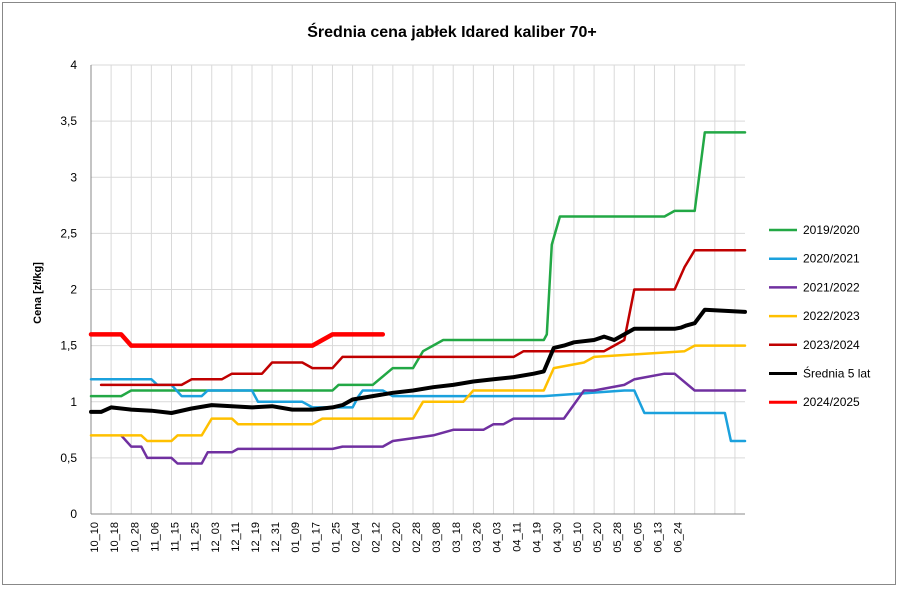  I want to click on x-tick-label: 01_17, so click(316, 537).